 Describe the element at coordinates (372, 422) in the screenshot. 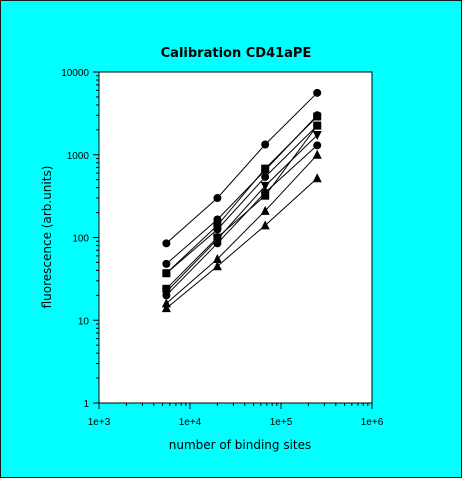

I see `x-tick-label: 1e+6` at that location.